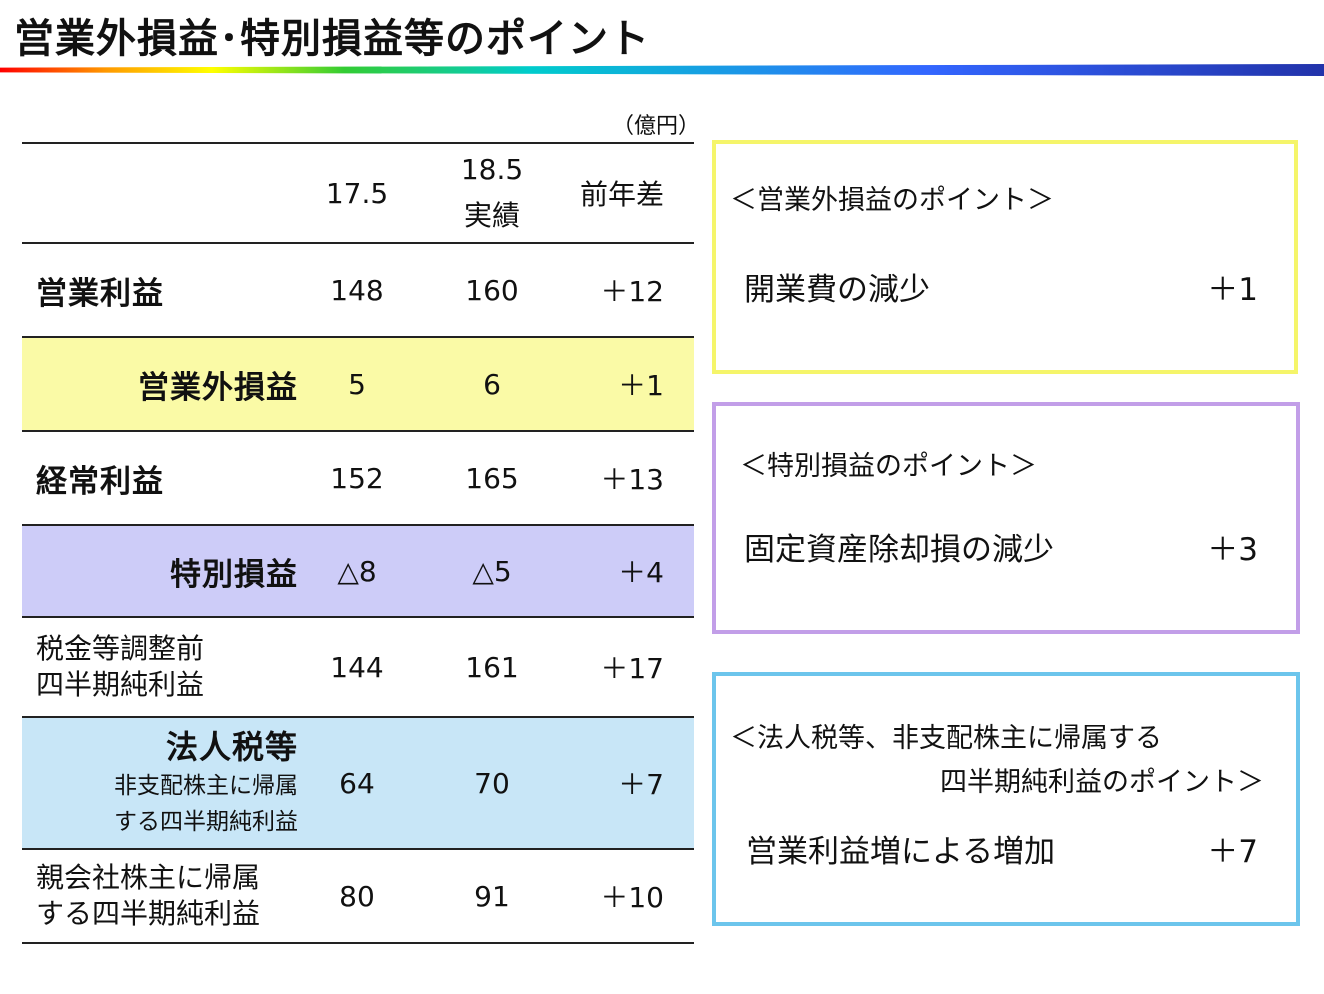  I want to click on row-label: 営業利益, so click(100, 293).